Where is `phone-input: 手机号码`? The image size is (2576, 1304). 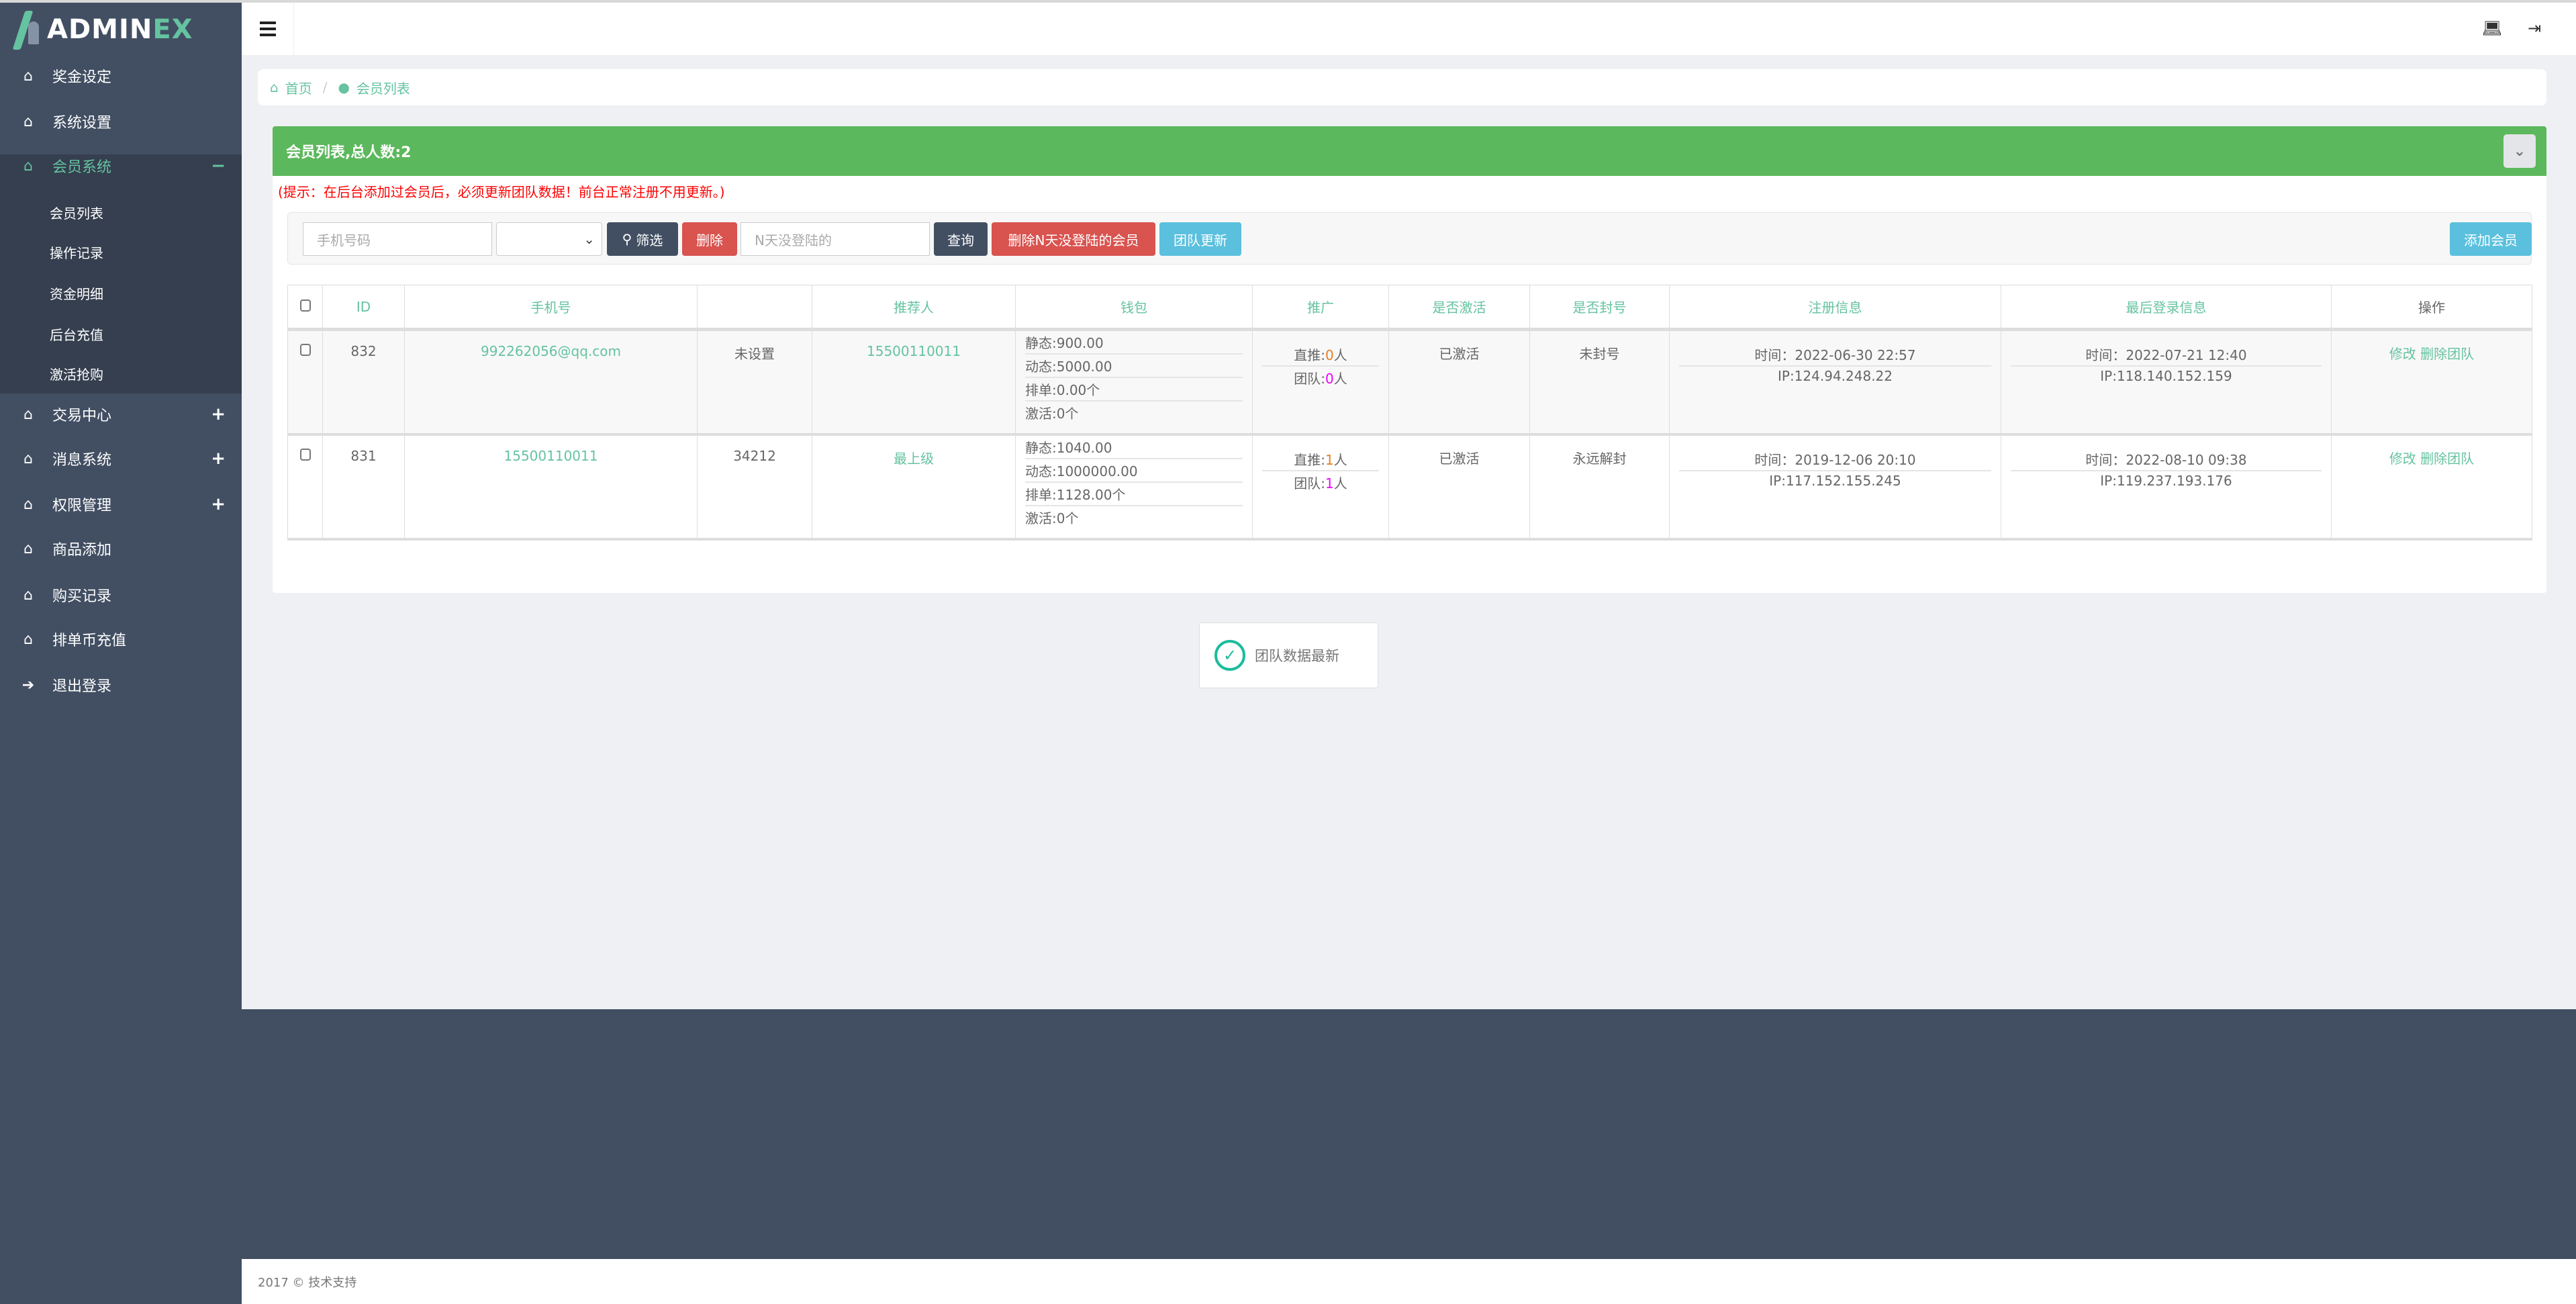 phone-input: 手机号码 is located at coordinates (397, 239).